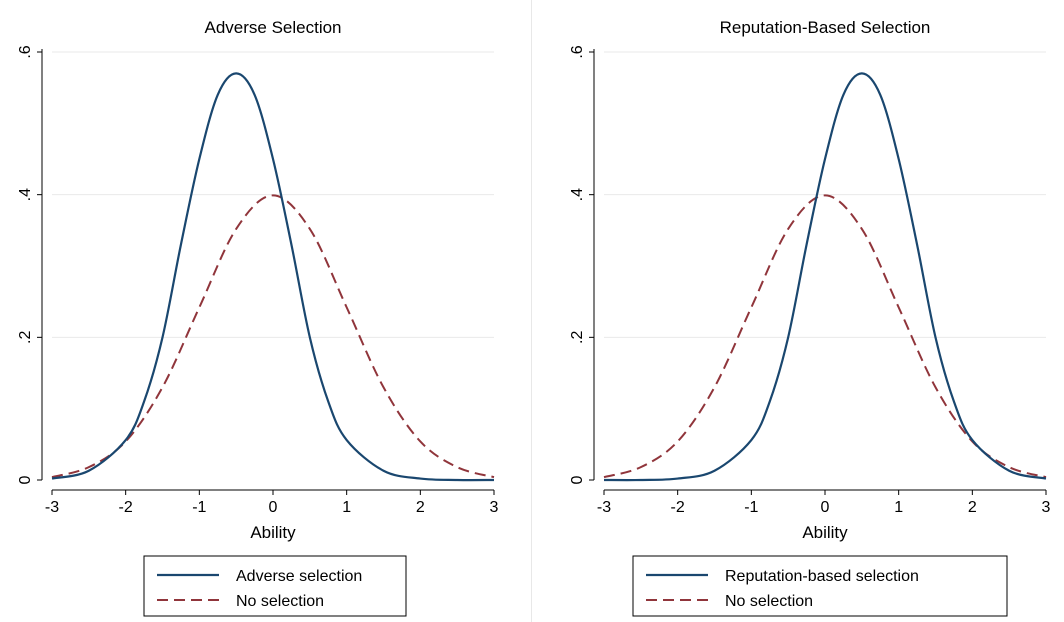 This screenshot has width=1064, height=622. What do you see at coordinates (822, 576) in the screenshot?
I see `legend-label-1: Reputation-based selection` at bounding box center [822, 576].